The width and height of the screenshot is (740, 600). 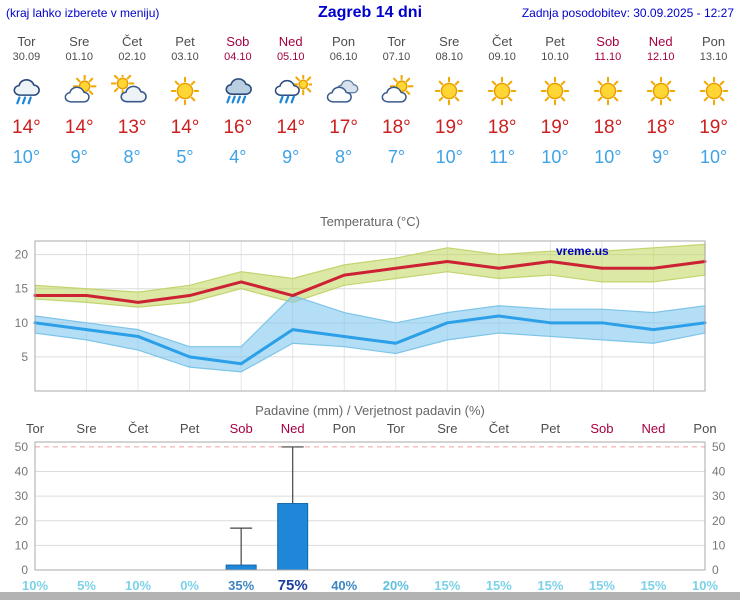 What do you see at coordinates (22, 289) in the screenshot?
I see `y-axis-tick-label: 15` at bounding box center [22, 289].